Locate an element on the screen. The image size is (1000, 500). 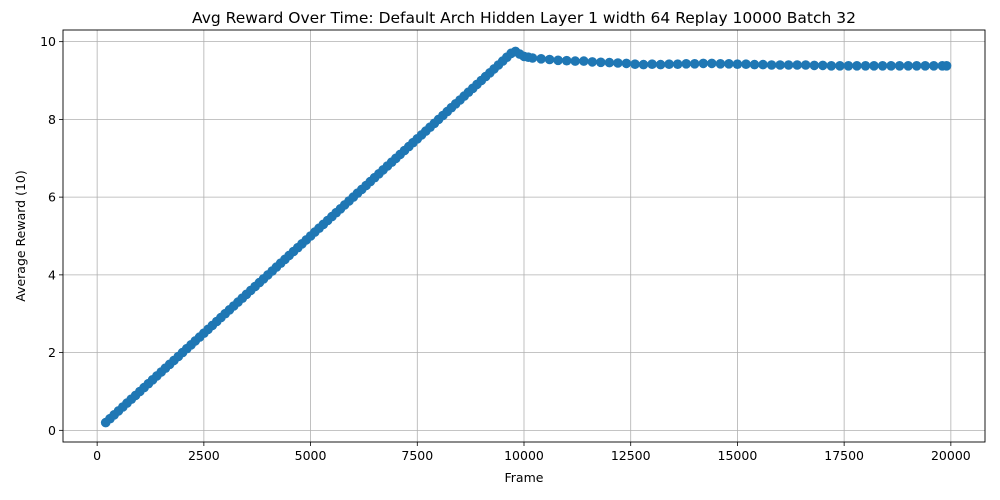
x-tick-label: 0 is located at coordinates (97, 455).